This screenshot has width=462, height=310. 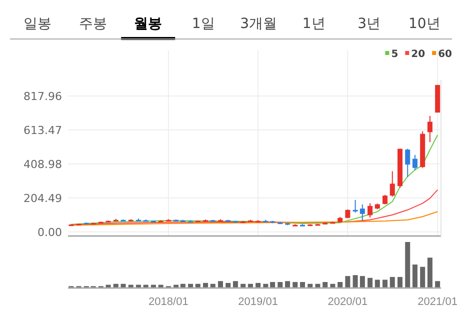 What do you see at coordinates (394, 54) in the screenshot?
I see `legend-label: 5` at bounding box center [394, 54].